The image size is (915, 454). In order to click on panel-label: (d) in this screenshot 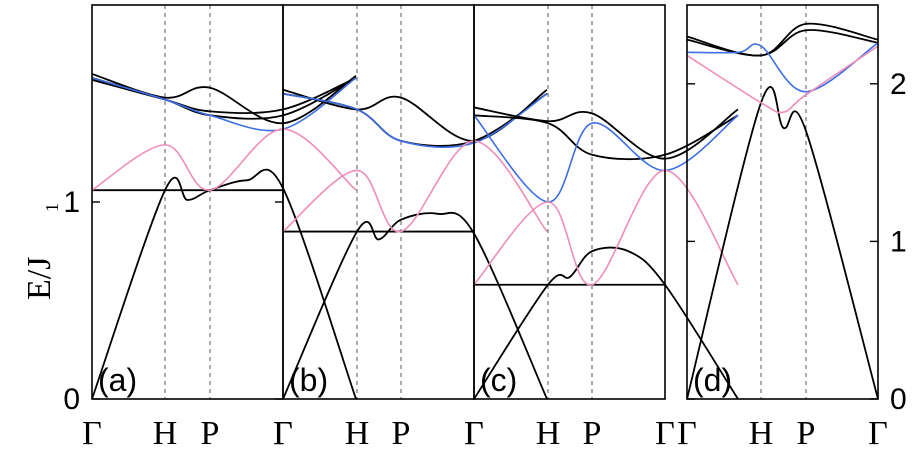, I will do `click(712, 380)`.